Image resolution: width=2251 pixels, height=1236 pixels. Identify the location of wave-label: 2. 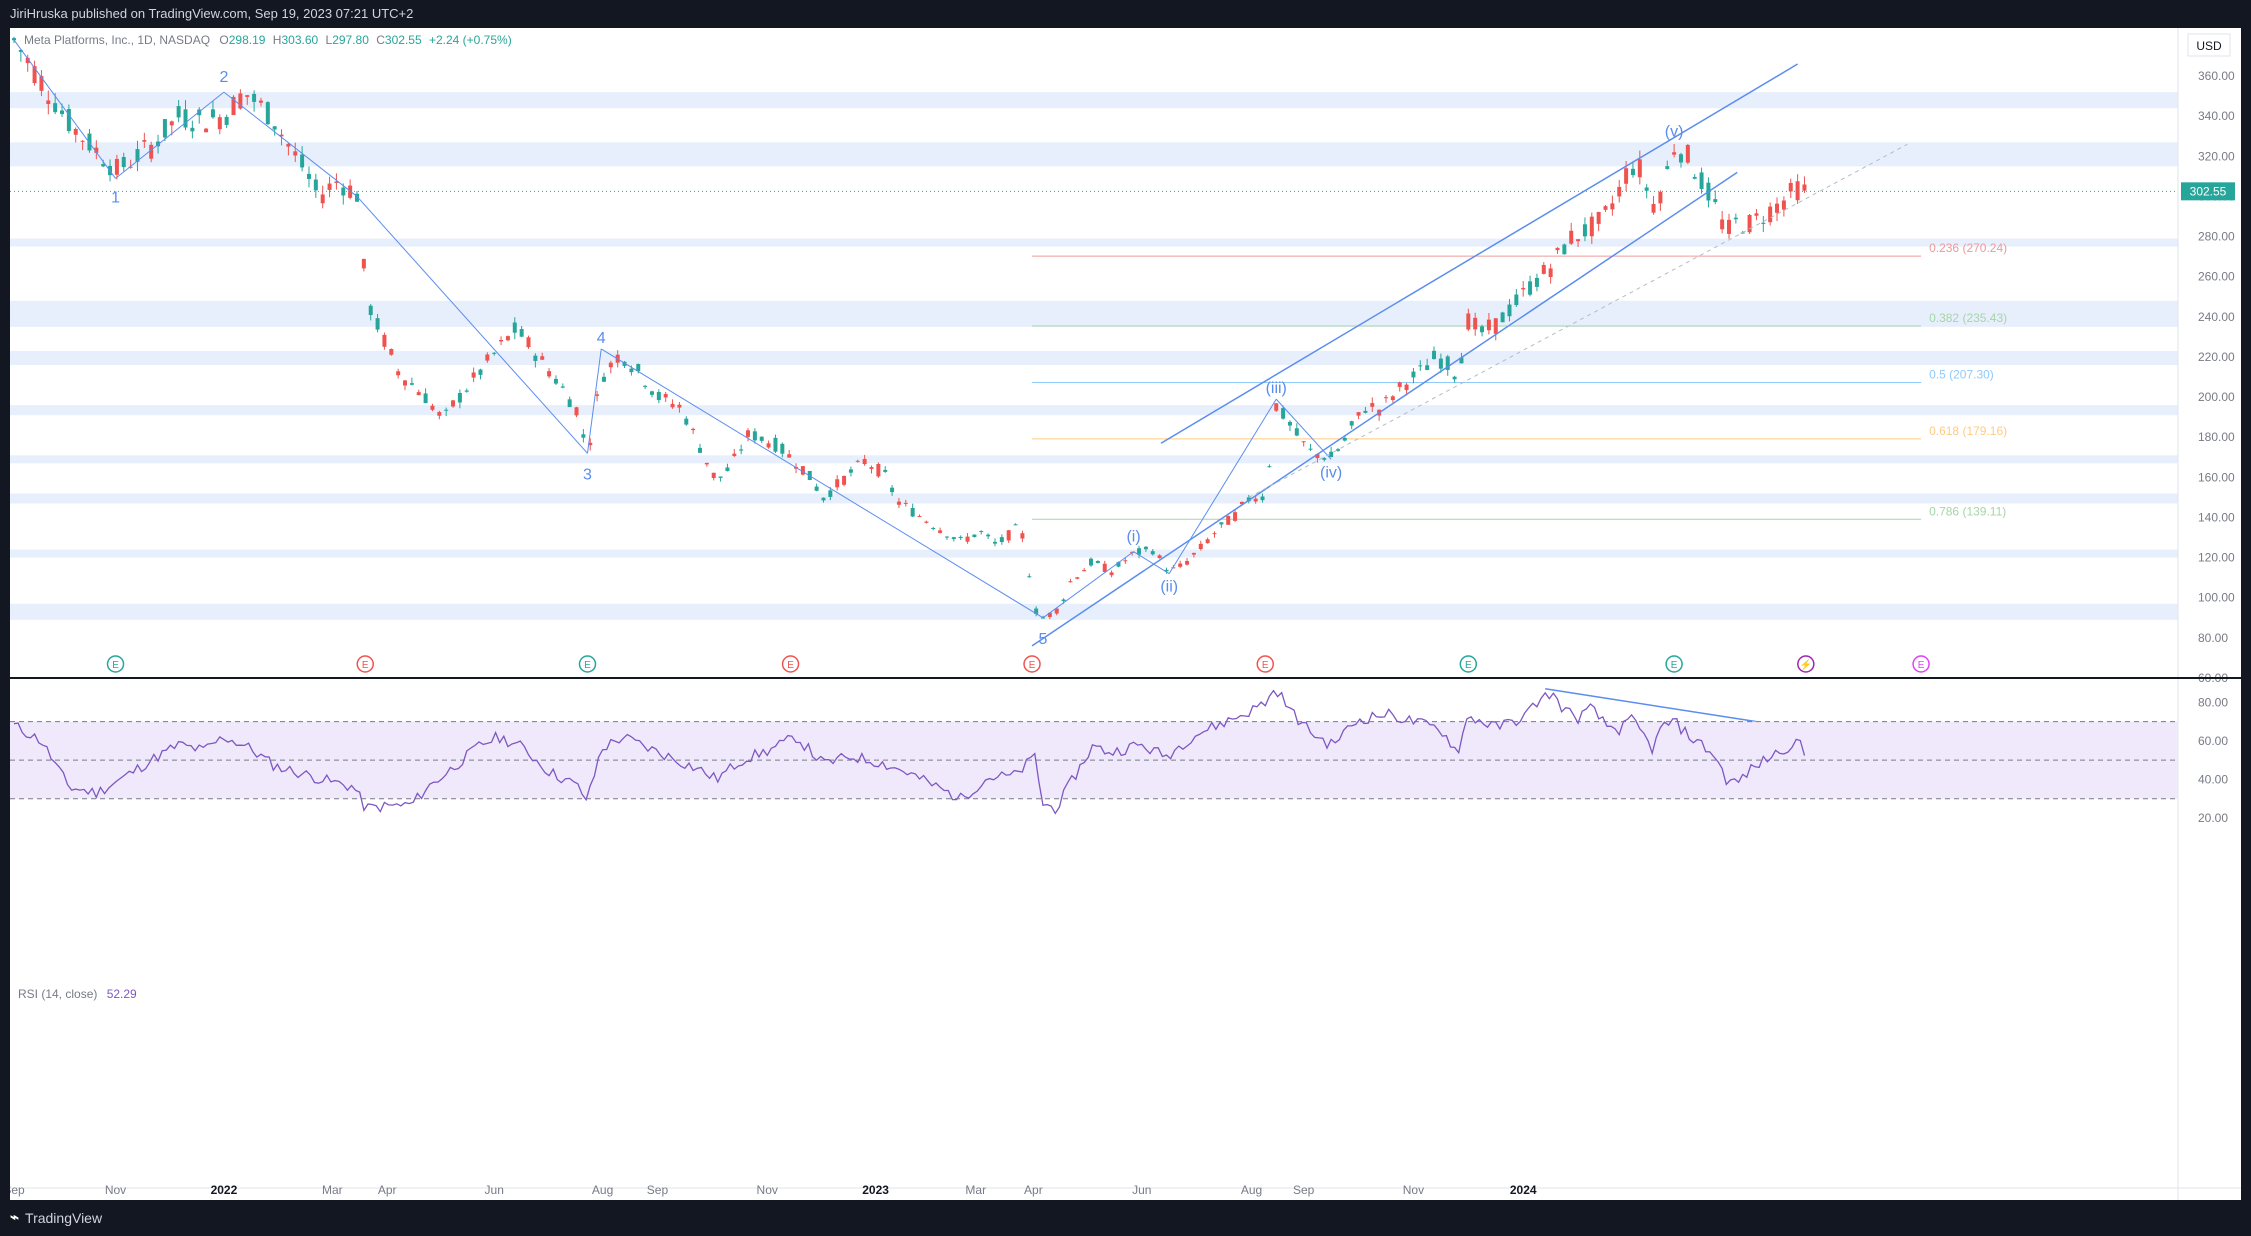
(223, 77).